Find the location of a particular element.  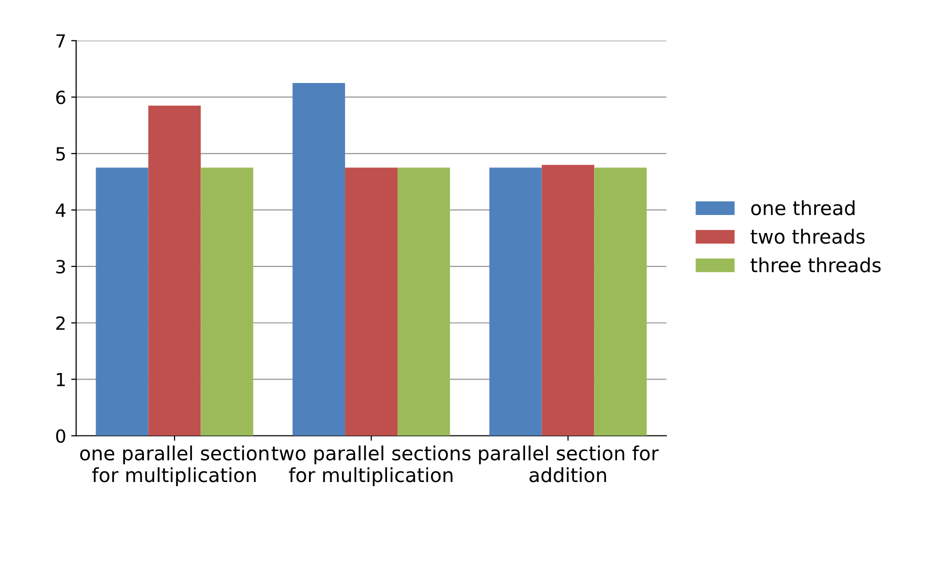

y-tick-label: 7 is located at coordinates (60, 41).